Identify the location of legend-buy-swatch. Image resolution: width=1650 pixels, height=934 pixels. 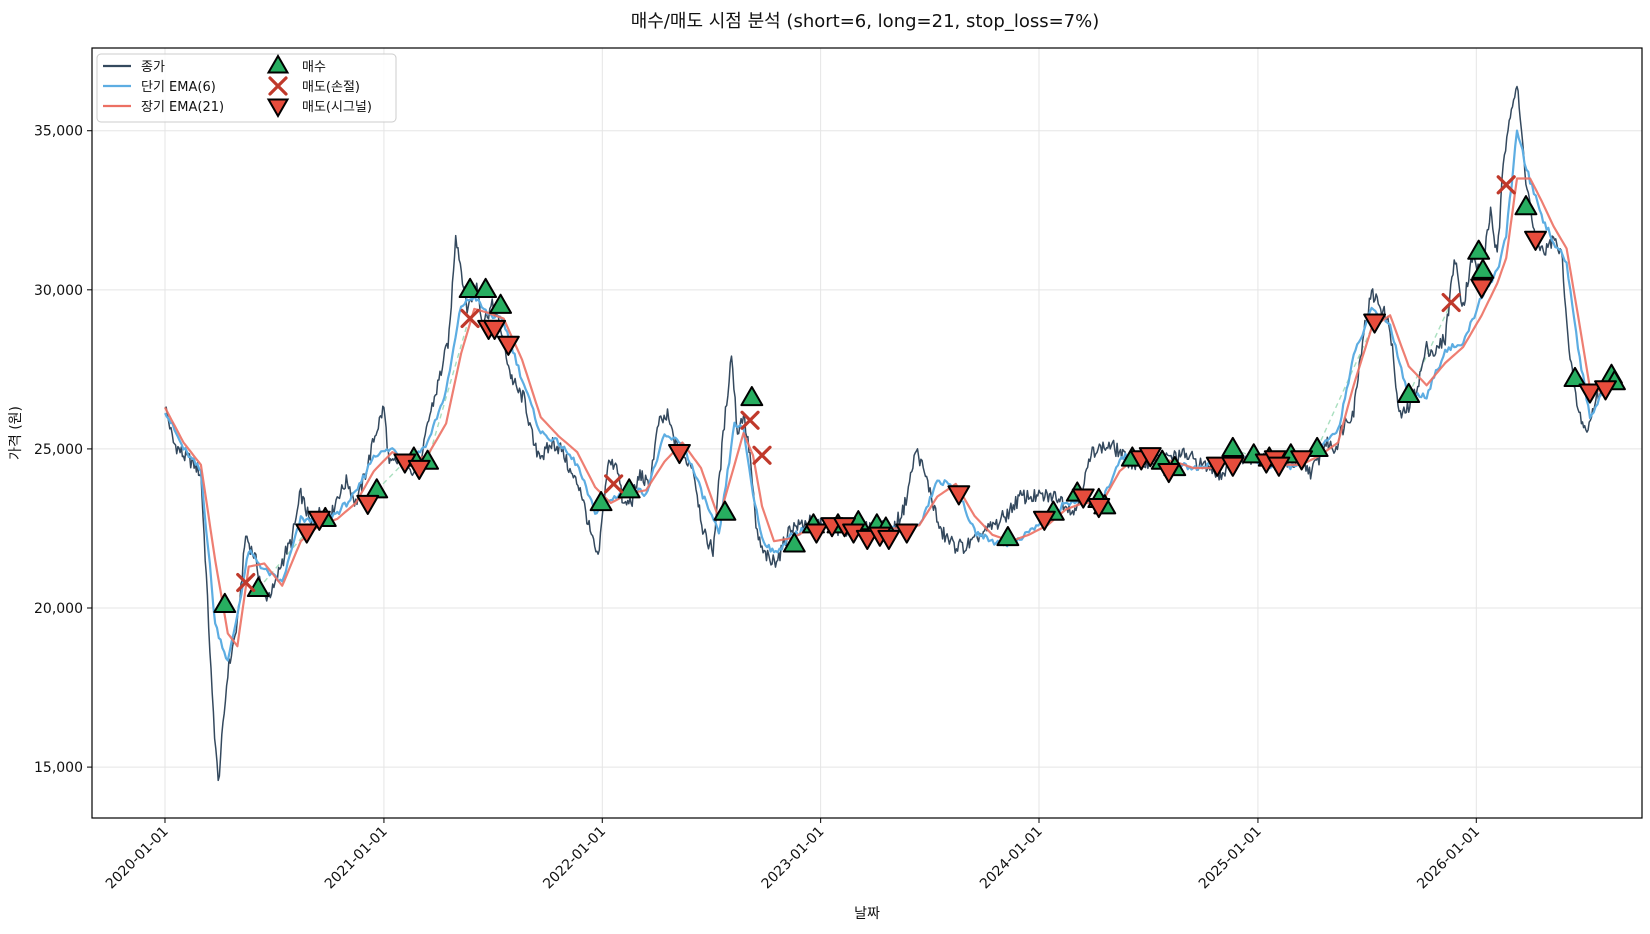
(278, 63).